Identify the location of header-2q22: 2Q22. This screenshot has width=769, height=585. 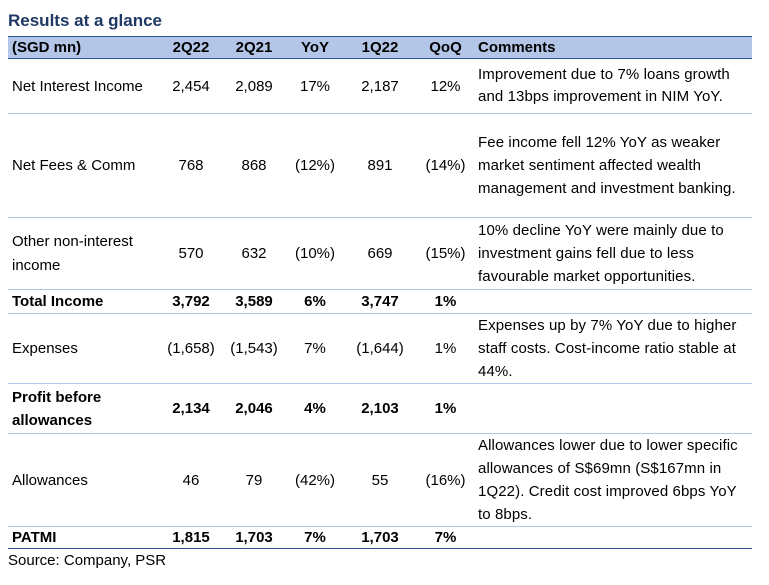
(191, 47).